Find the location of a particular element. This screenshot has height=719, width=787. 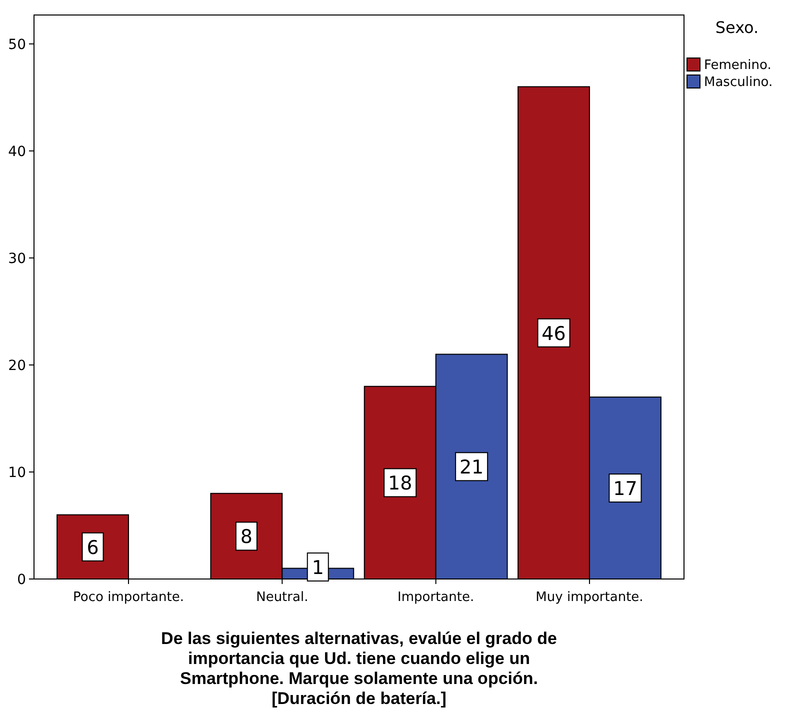

data-label: 21 is located at coordinates (471, 467).